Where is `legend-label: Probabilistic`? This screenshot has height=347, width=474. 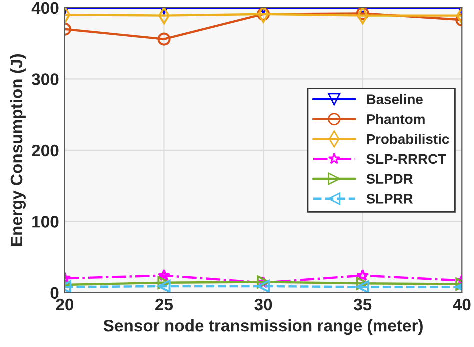
legend-label: Probabilistic is located at coordinates (408, 139).